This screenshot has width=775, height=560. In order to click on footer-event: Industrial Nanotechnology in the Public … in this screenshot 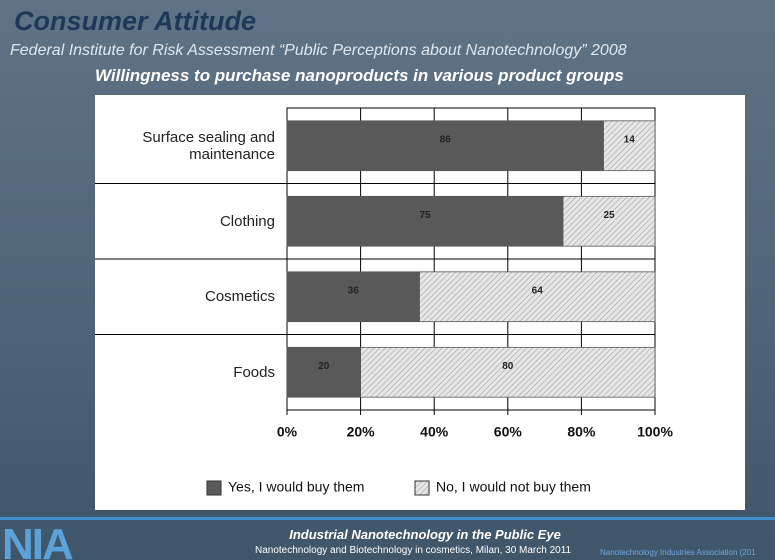, I will do `click(425, 534)`.